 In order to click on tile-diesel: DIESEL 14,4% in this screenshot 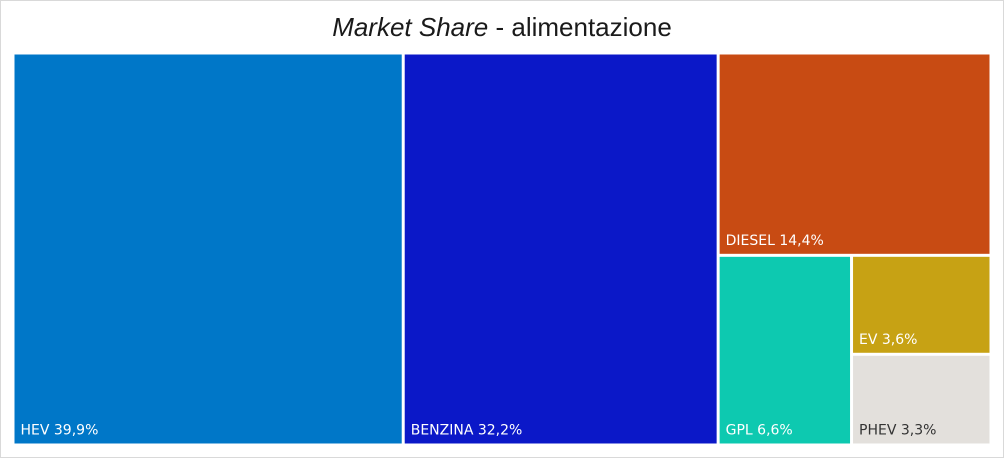, I will do `click(854, 154)`.